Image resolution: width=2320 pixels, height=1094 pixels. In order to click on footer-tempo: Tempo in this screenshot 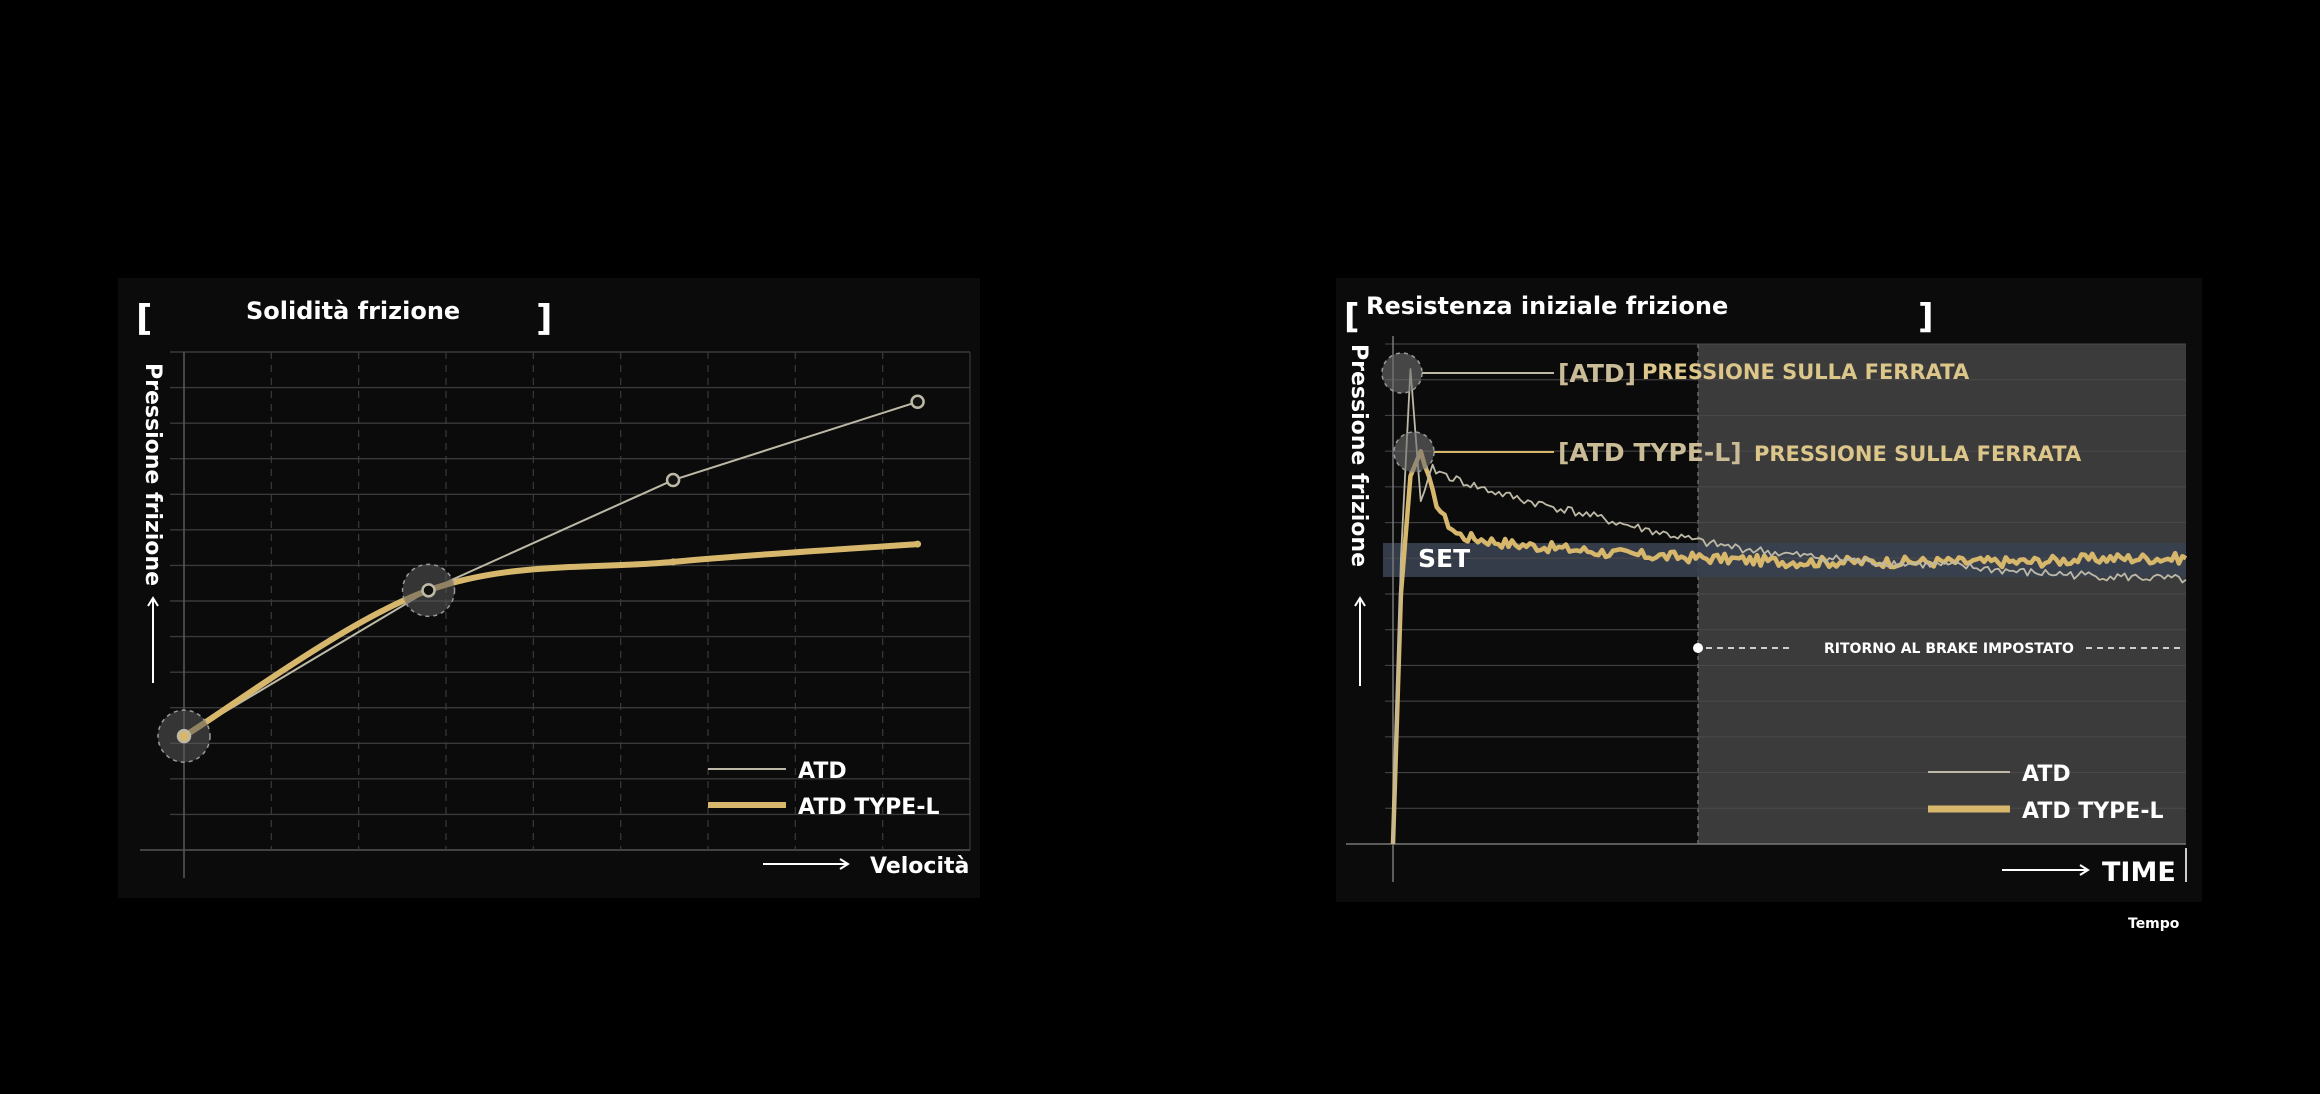, I will do `click(2154, 924)`.